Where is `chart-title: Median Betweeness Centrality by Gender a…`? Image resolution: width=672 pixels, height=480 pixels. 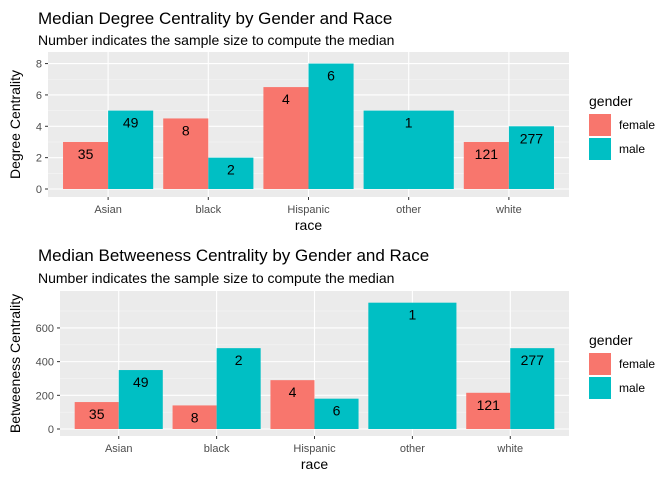
chart-title: Median Betweeness Centrality by Gender a… is located at coordinates (233, 255).